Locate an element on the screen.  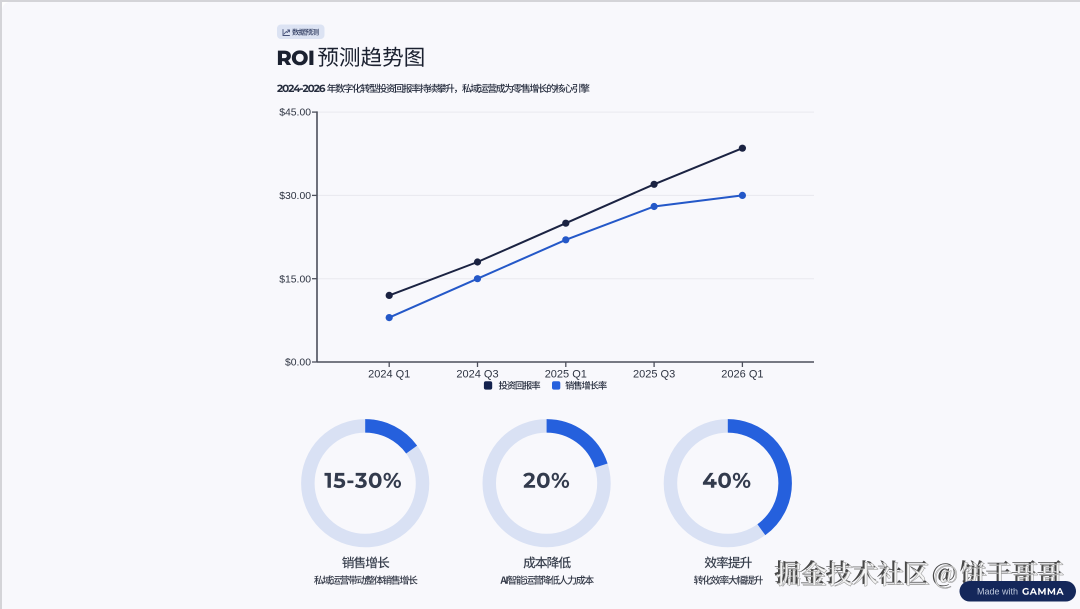
svg-text: 2024 Q3 is located at coordinates (477, 375).